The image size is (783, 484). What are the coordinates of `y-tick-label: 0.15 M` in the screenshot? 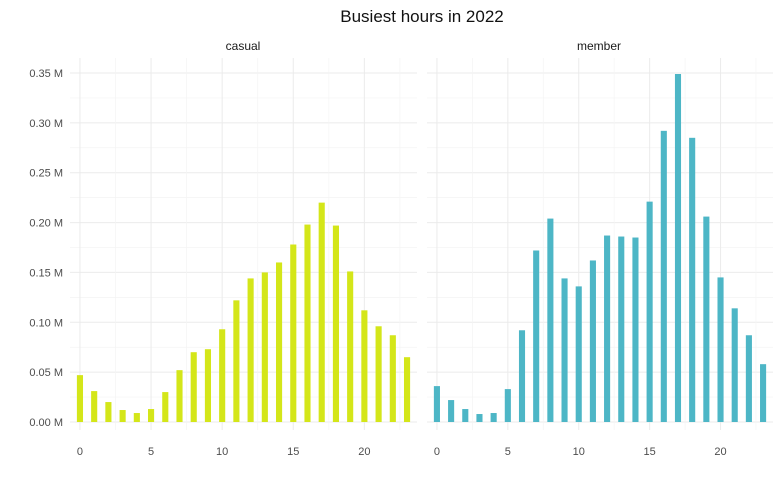 It's located at (46, 273).